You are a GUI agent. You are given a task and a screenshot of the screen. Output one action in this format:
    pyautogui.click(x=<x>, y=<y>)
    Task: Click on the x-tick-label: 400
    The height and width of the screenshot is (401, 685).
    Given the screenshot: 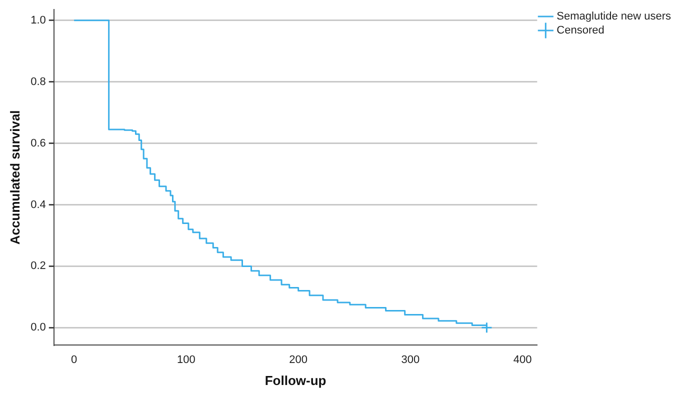 What is the action you would take?
    pyautogui.click(x=522, y=360)
    